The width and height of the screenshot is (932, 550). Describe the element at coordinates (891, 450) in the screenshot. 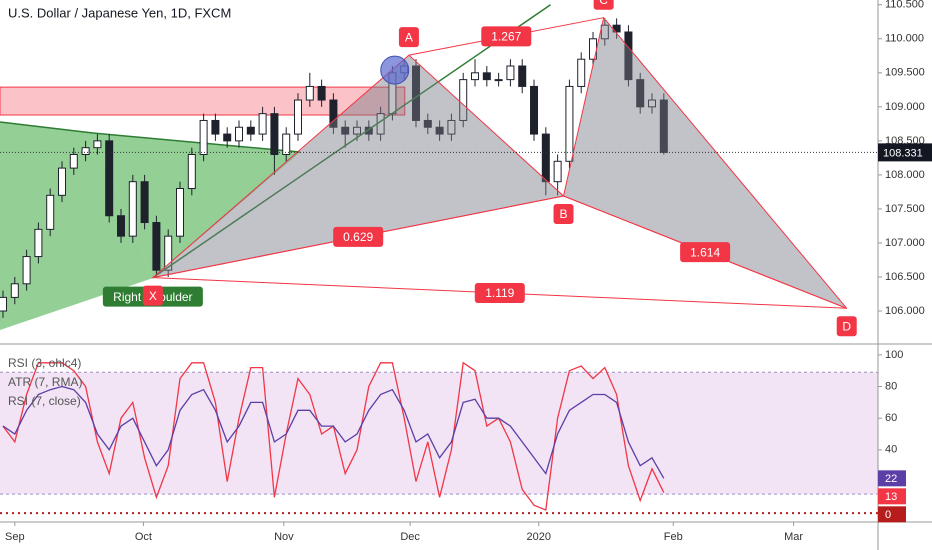

I see `y-tick-label: 40` at that location.